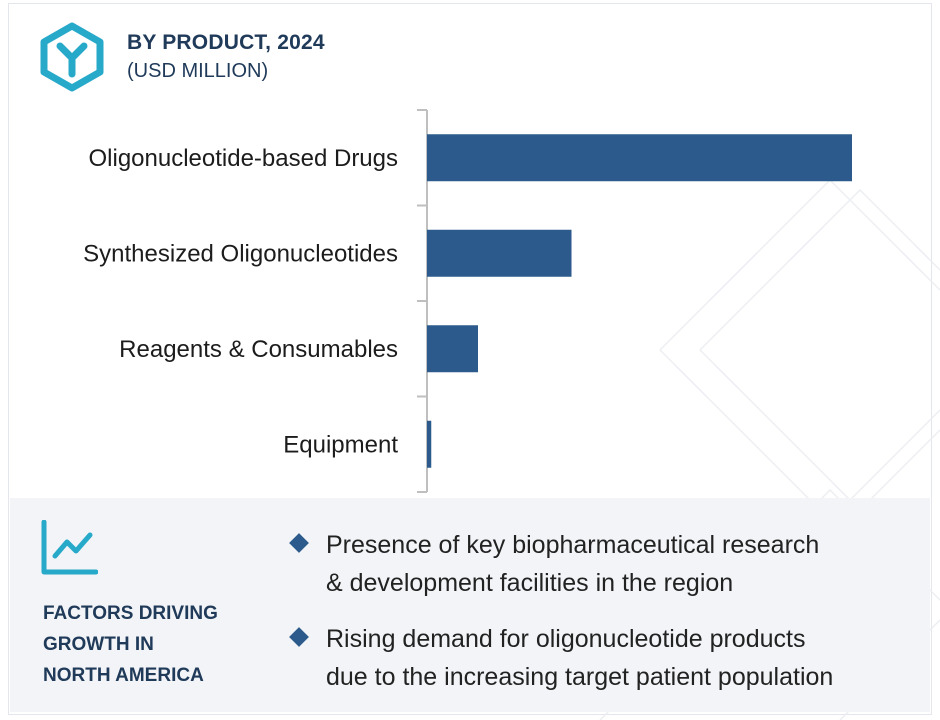 The image size is (940, 720). I want to click on factors-title-line: FACTORS DRIVING, so click(130, 613).